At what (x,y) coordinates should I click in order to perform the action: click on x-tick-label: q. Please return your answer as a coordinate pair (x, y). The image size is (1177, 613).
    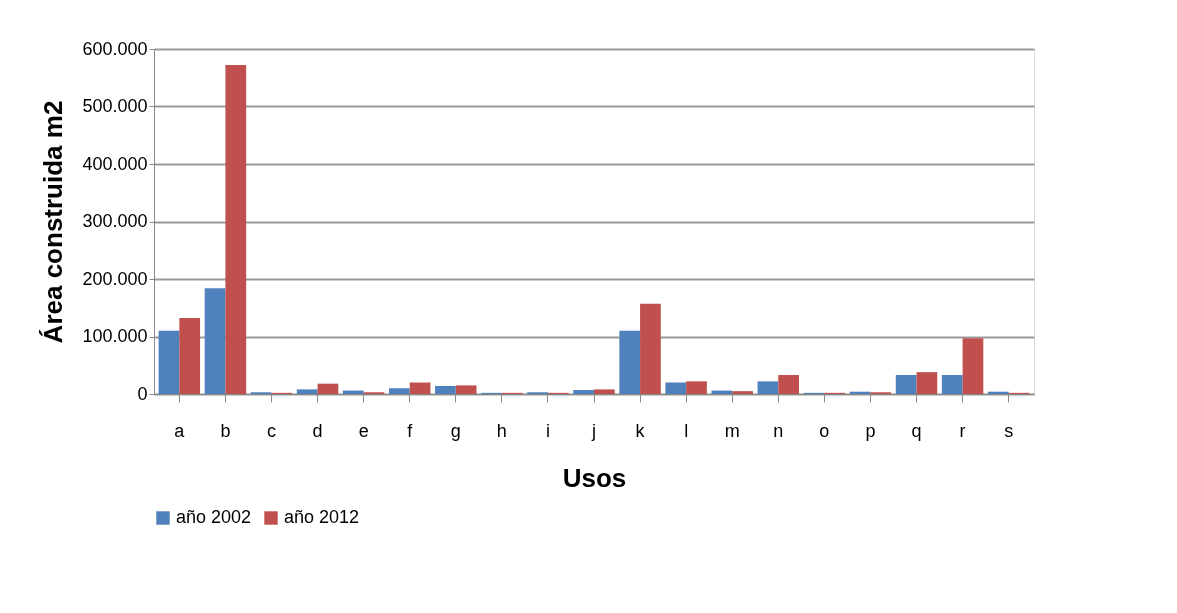
    Looking at the image, I should click on (916, 430).